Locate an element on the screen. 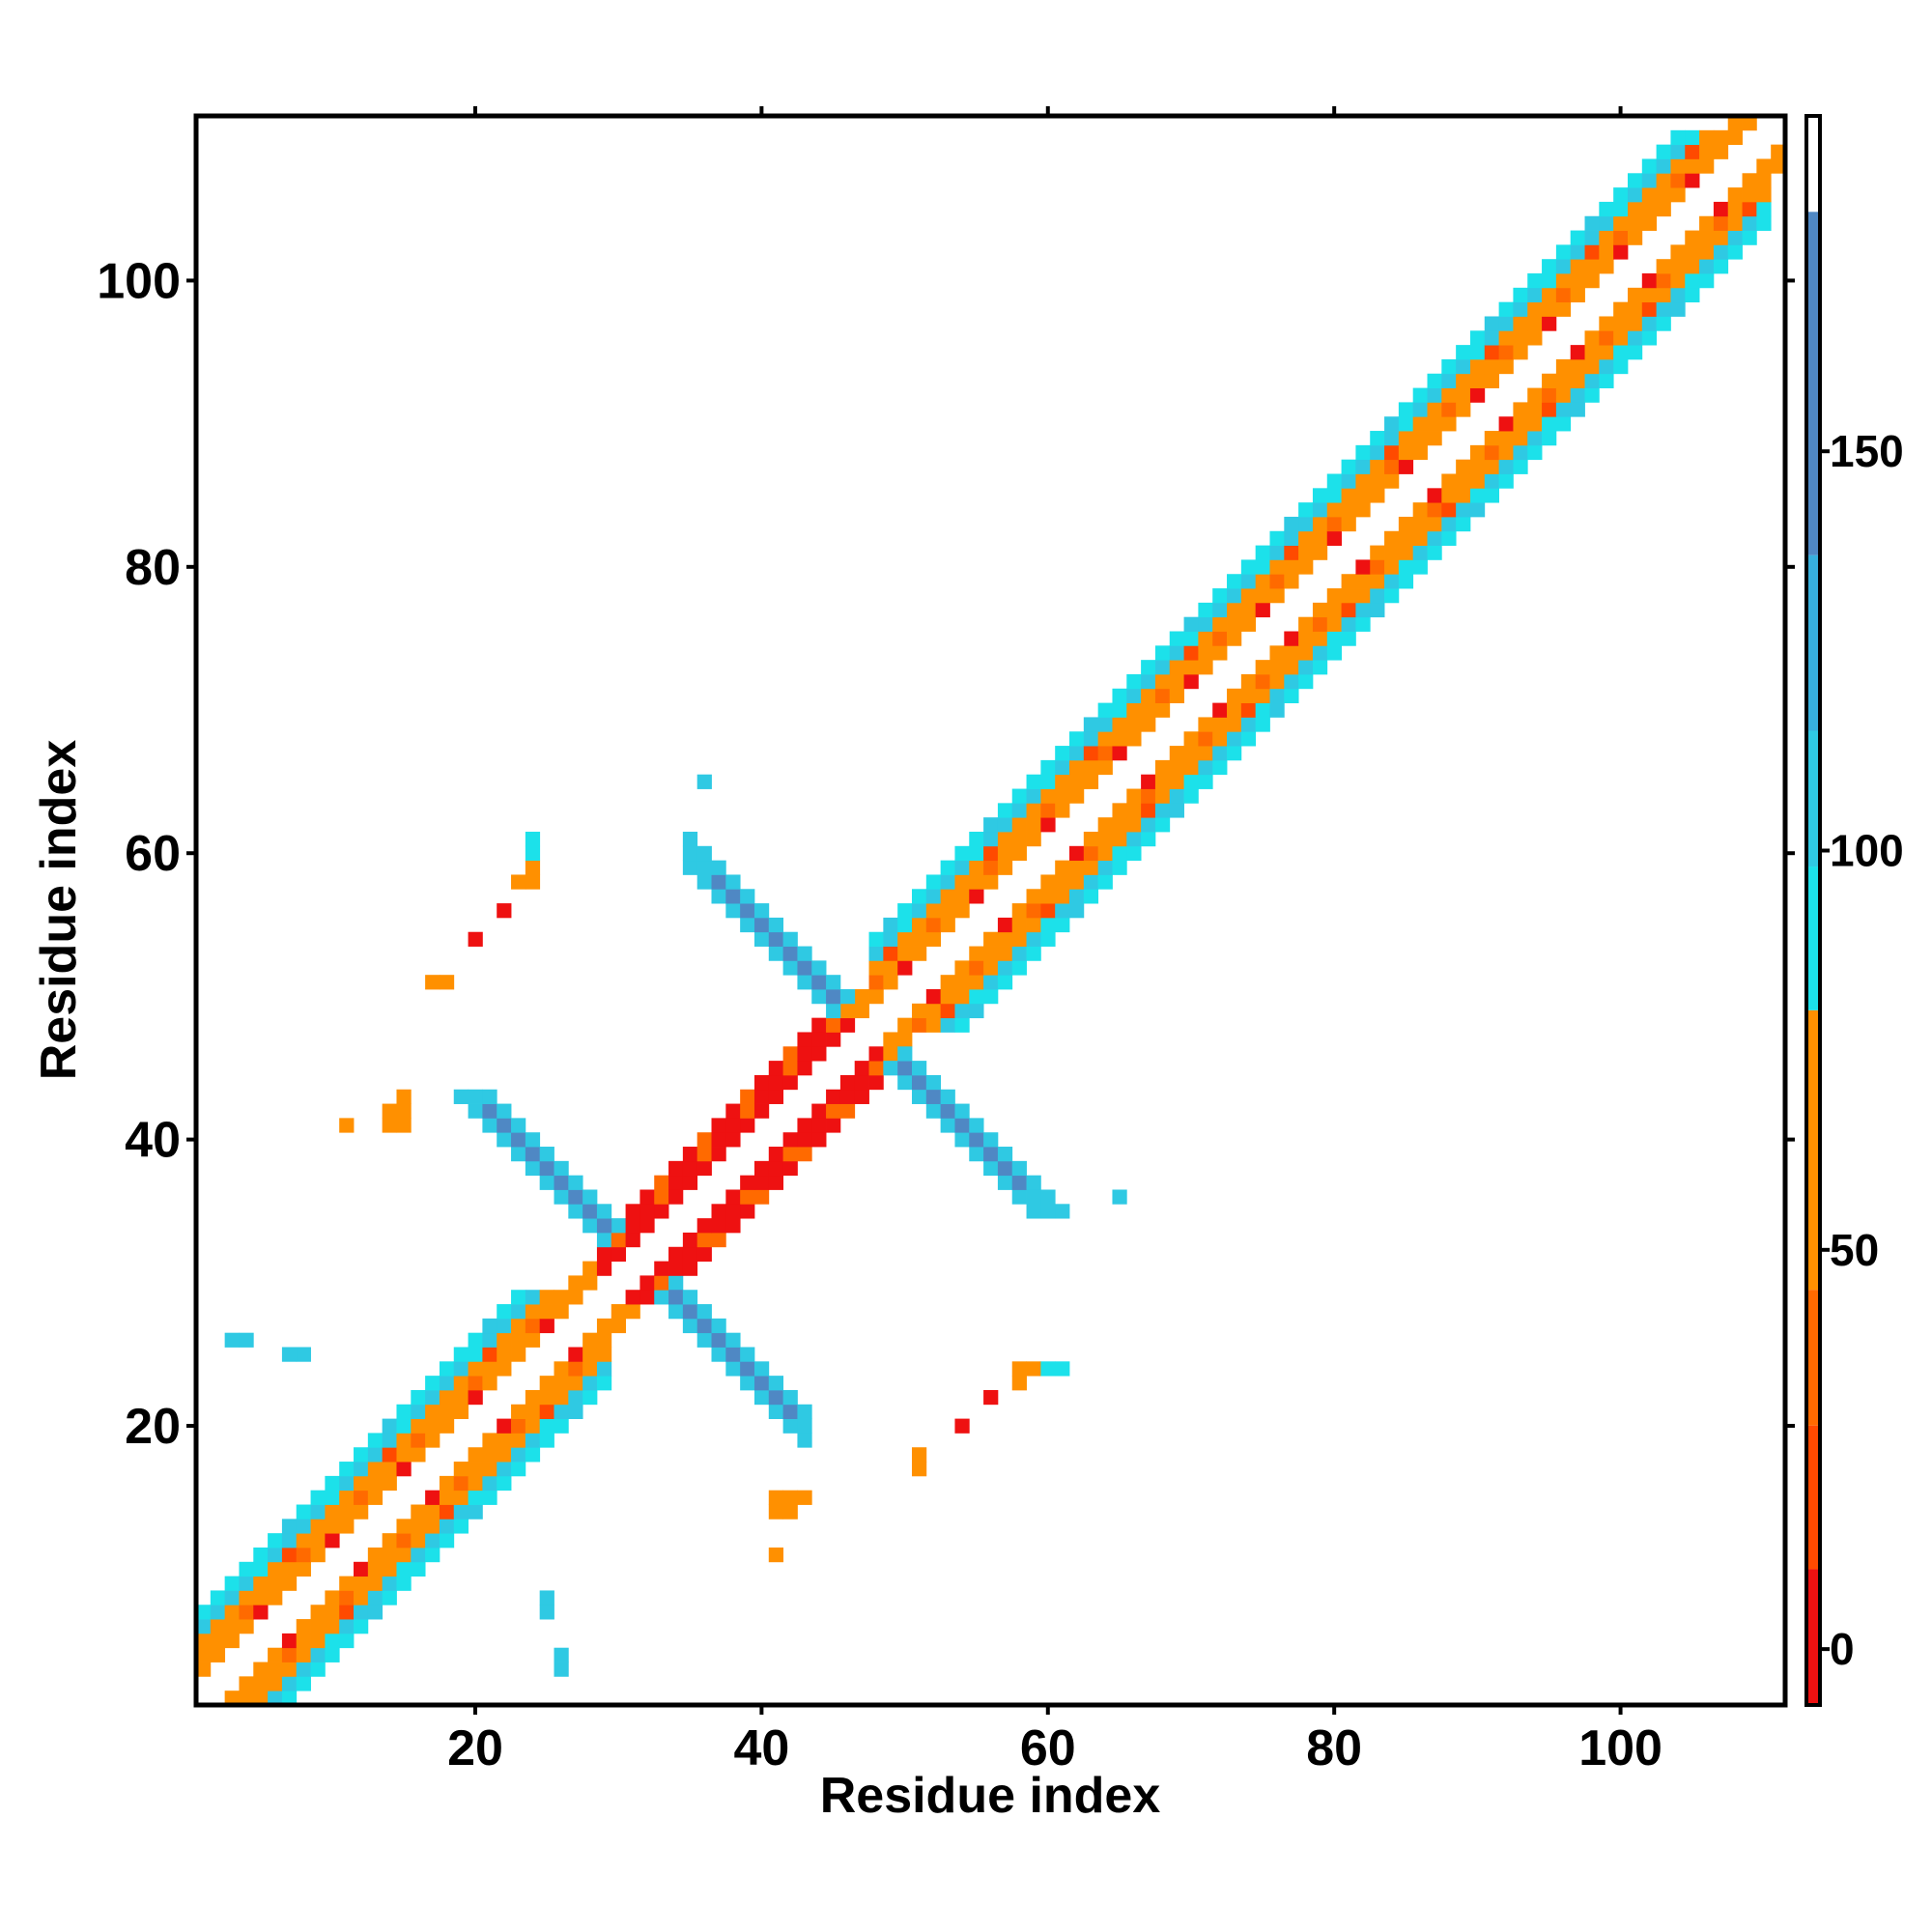 This screenshot has width=1932, height=1932. y-tick-label: 80 is located at coordinates (153, 568).